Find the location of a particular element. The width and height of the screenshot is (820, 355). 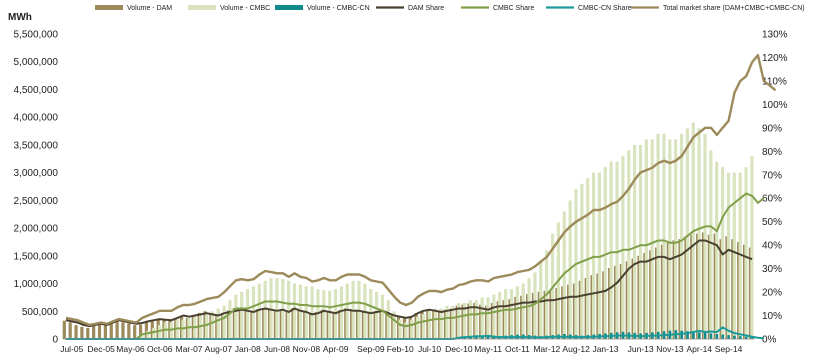

x-tick-label: Dec-05 is located at coordinates (101, 349).